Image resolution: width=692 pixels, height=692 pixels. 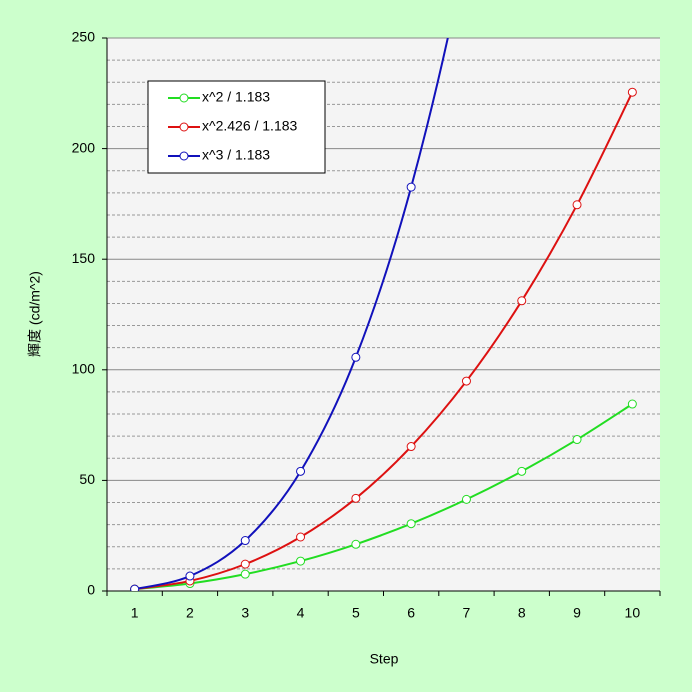 What do you see at coordinates (190, 613) in the screenshot?
I see `x-tick-label: 2` at bounding box center [190, 613].